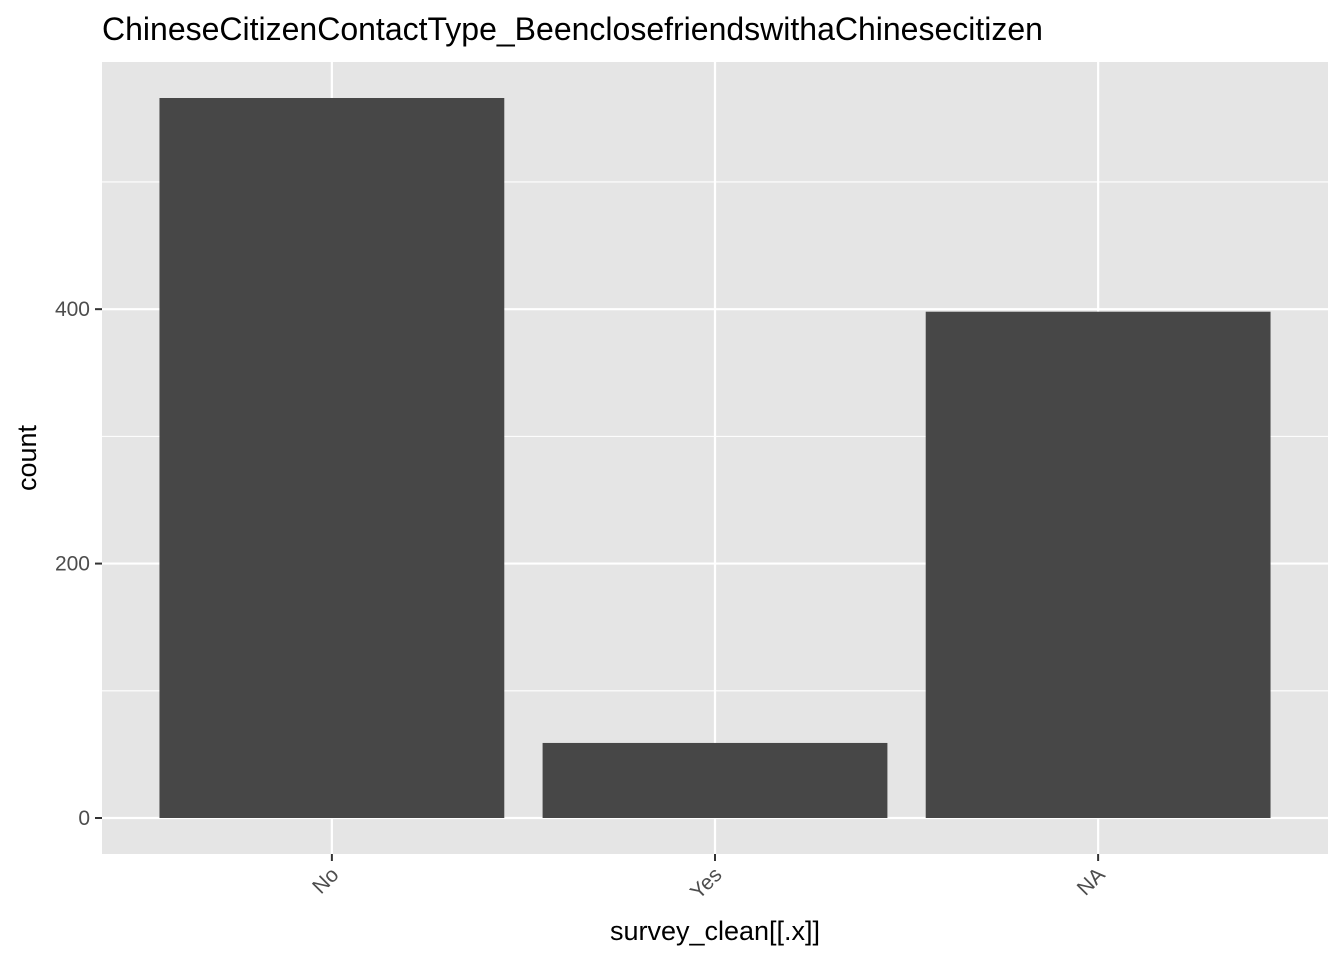  I want to click on y-tick-label: 0, so click(84, 818).